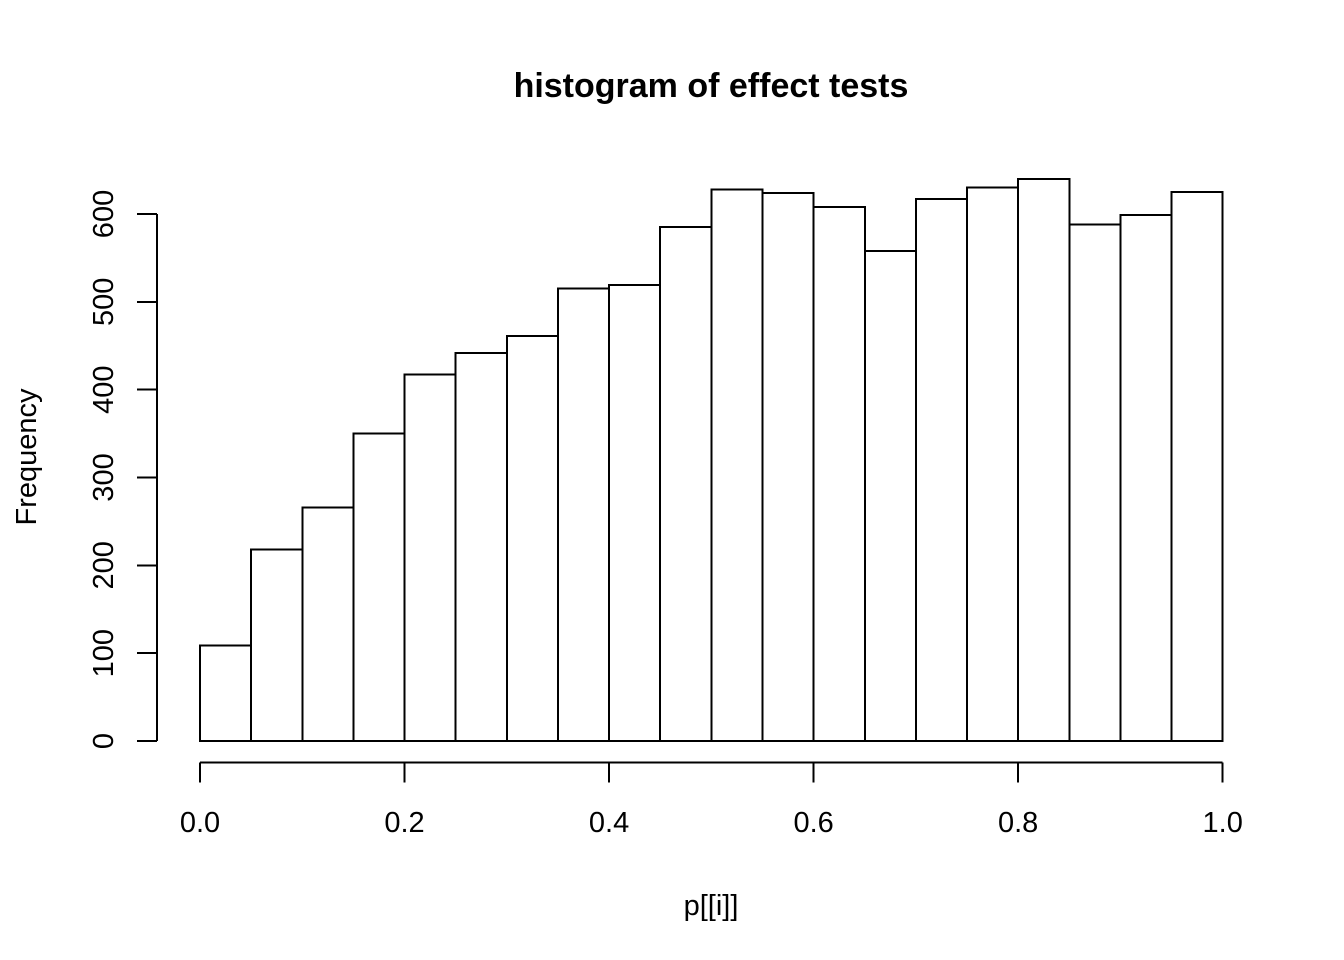 The image size is (1344, 960). Describe the element at coordinates (200, 823) in the screenshot. I see `x-axis-tick-label: 0.0` at that location.